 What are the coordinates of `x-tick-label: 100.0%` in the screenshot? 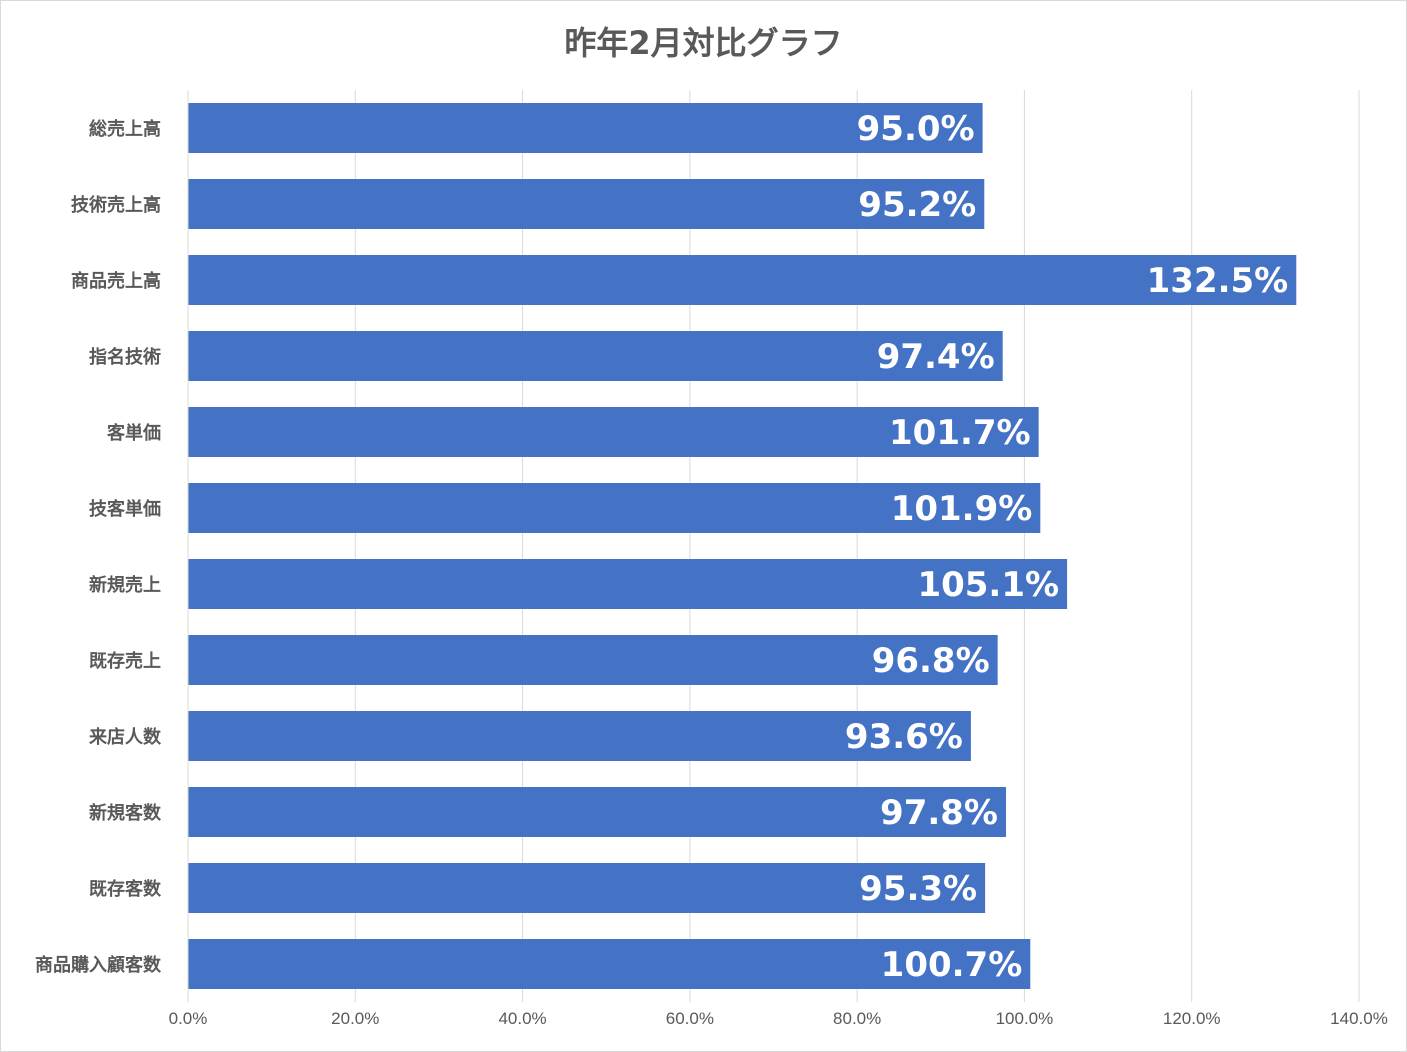 It's located at (1025, 1018).